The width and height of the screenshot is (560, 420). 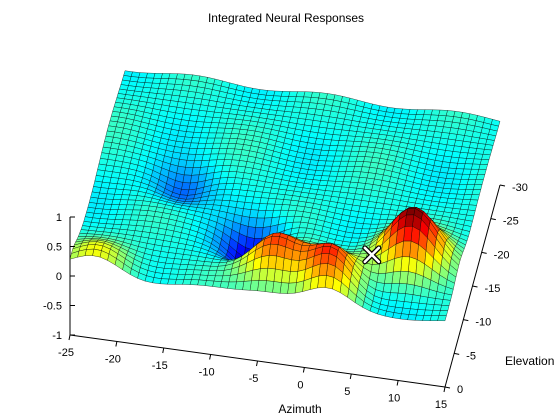 I want to click on y-axis-label: Elevation, so click(x=529, y=361).